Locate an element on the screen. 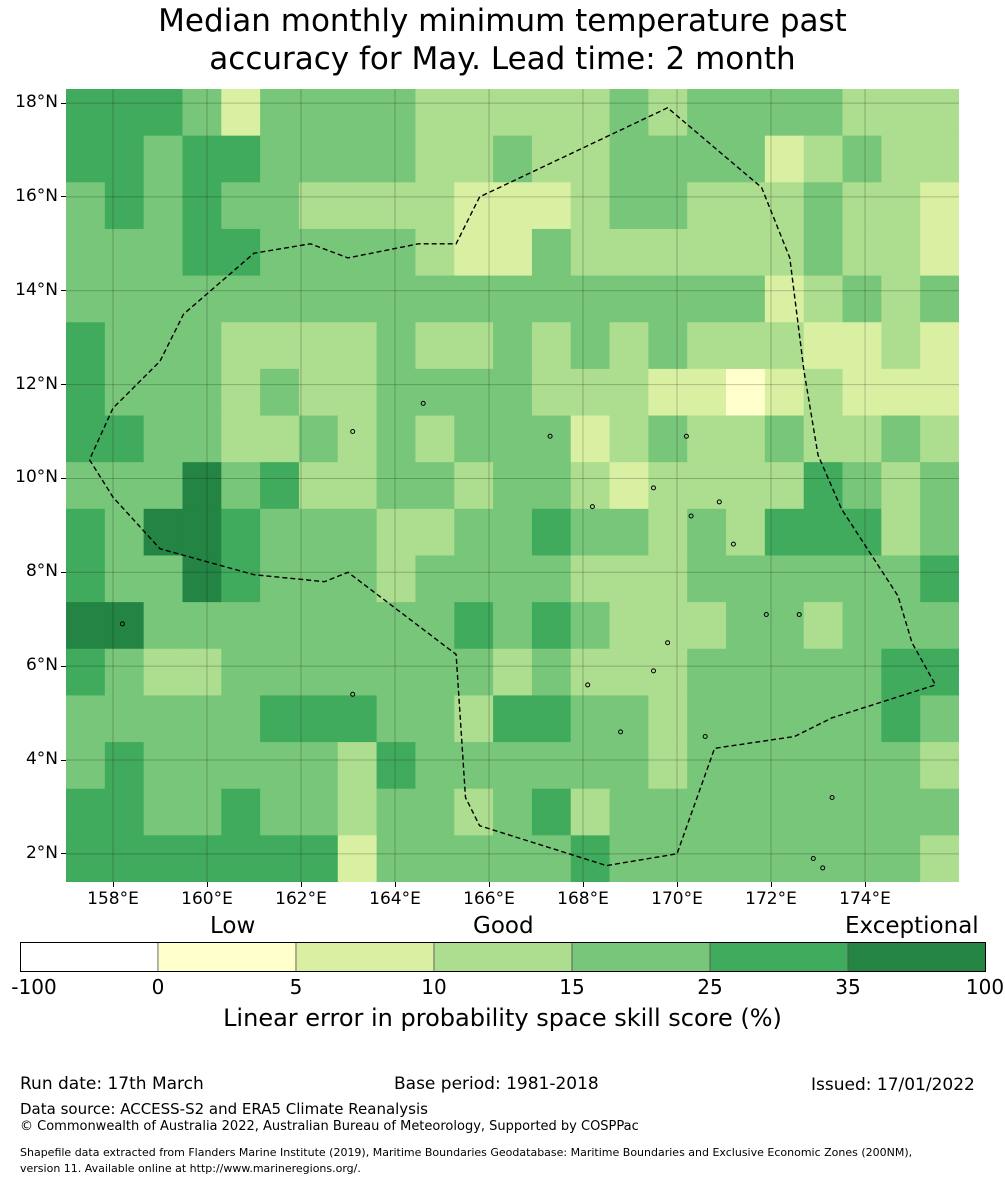 The image size is (1005, 1185). colorbar-tick-label: 0 is located at coordinates (158, 987).